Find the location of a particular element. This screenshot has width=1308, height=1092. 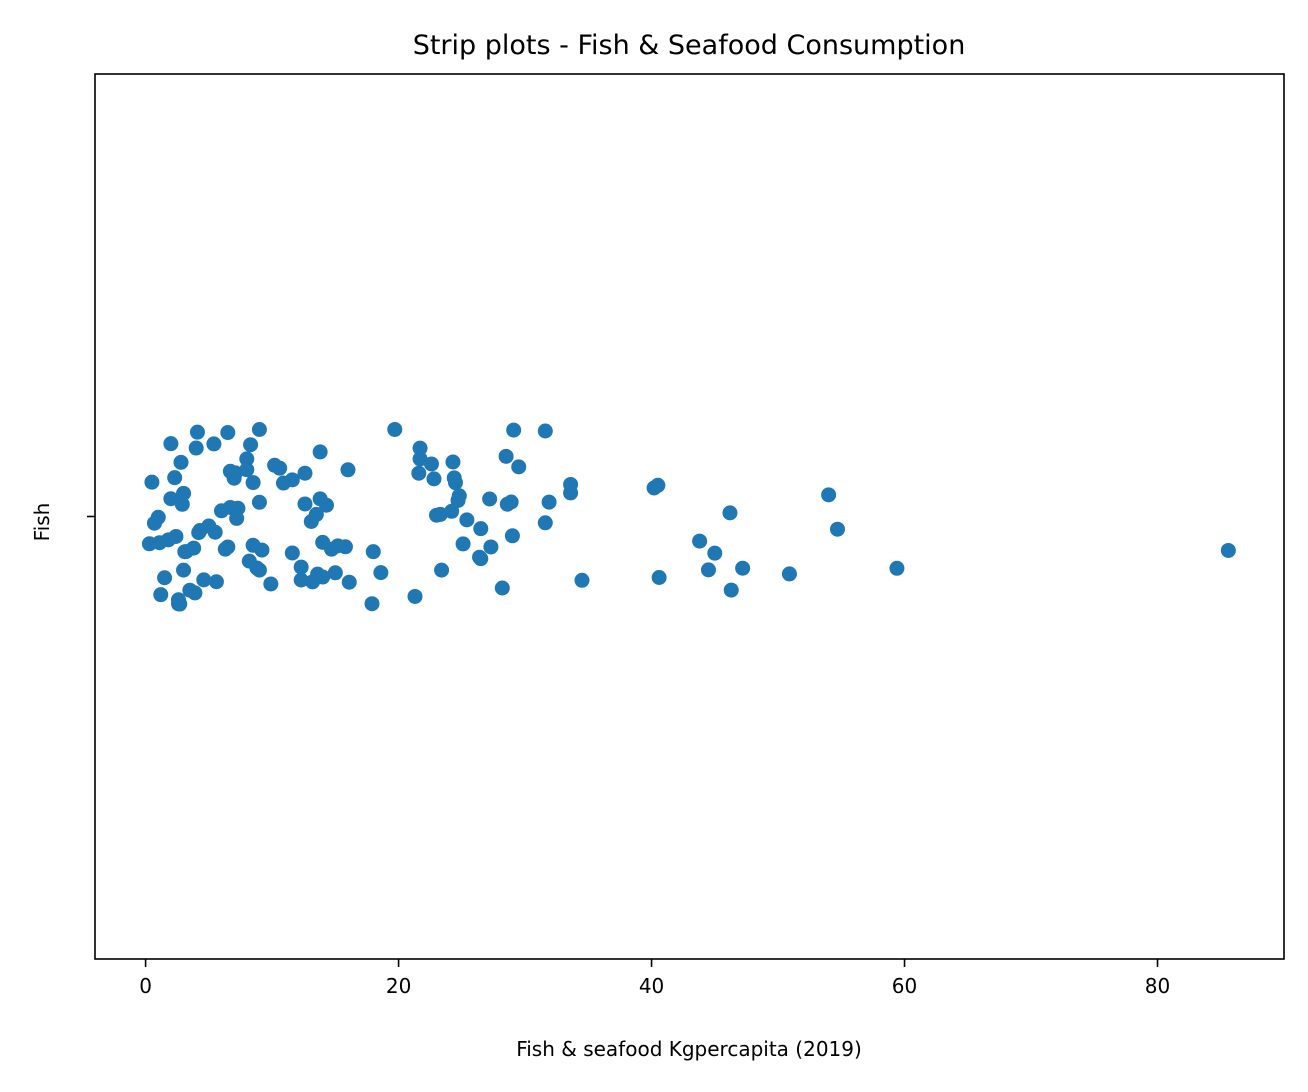

x-axis-label: Fish & seafood Kgpercapita (2019) is located at coordinates (689, 1049).